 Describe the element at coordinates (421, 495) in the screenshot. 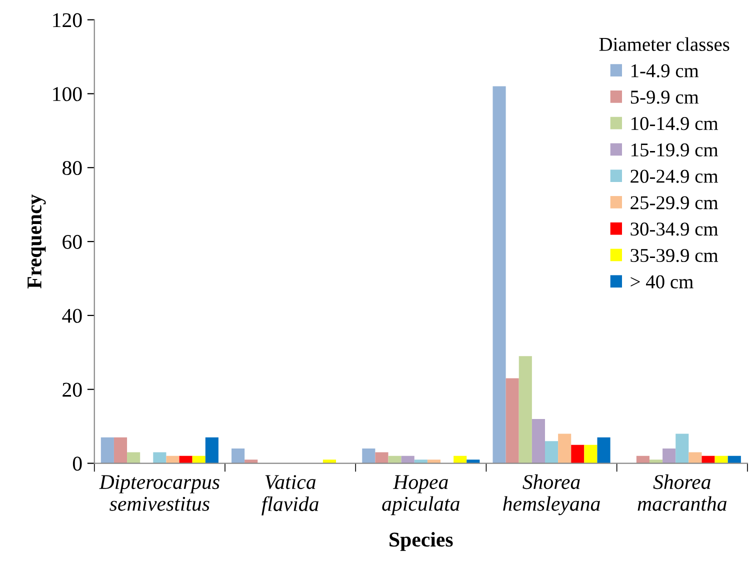

I see `x-tick-label: Hopea apiculata` at that location.